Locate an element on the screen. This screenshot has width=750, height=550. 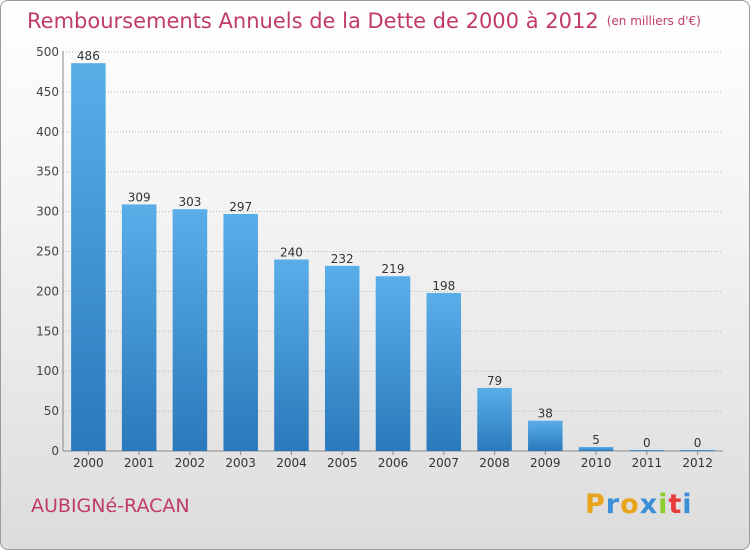
y-tick-label: 500 is located at coordinates (47, 52).